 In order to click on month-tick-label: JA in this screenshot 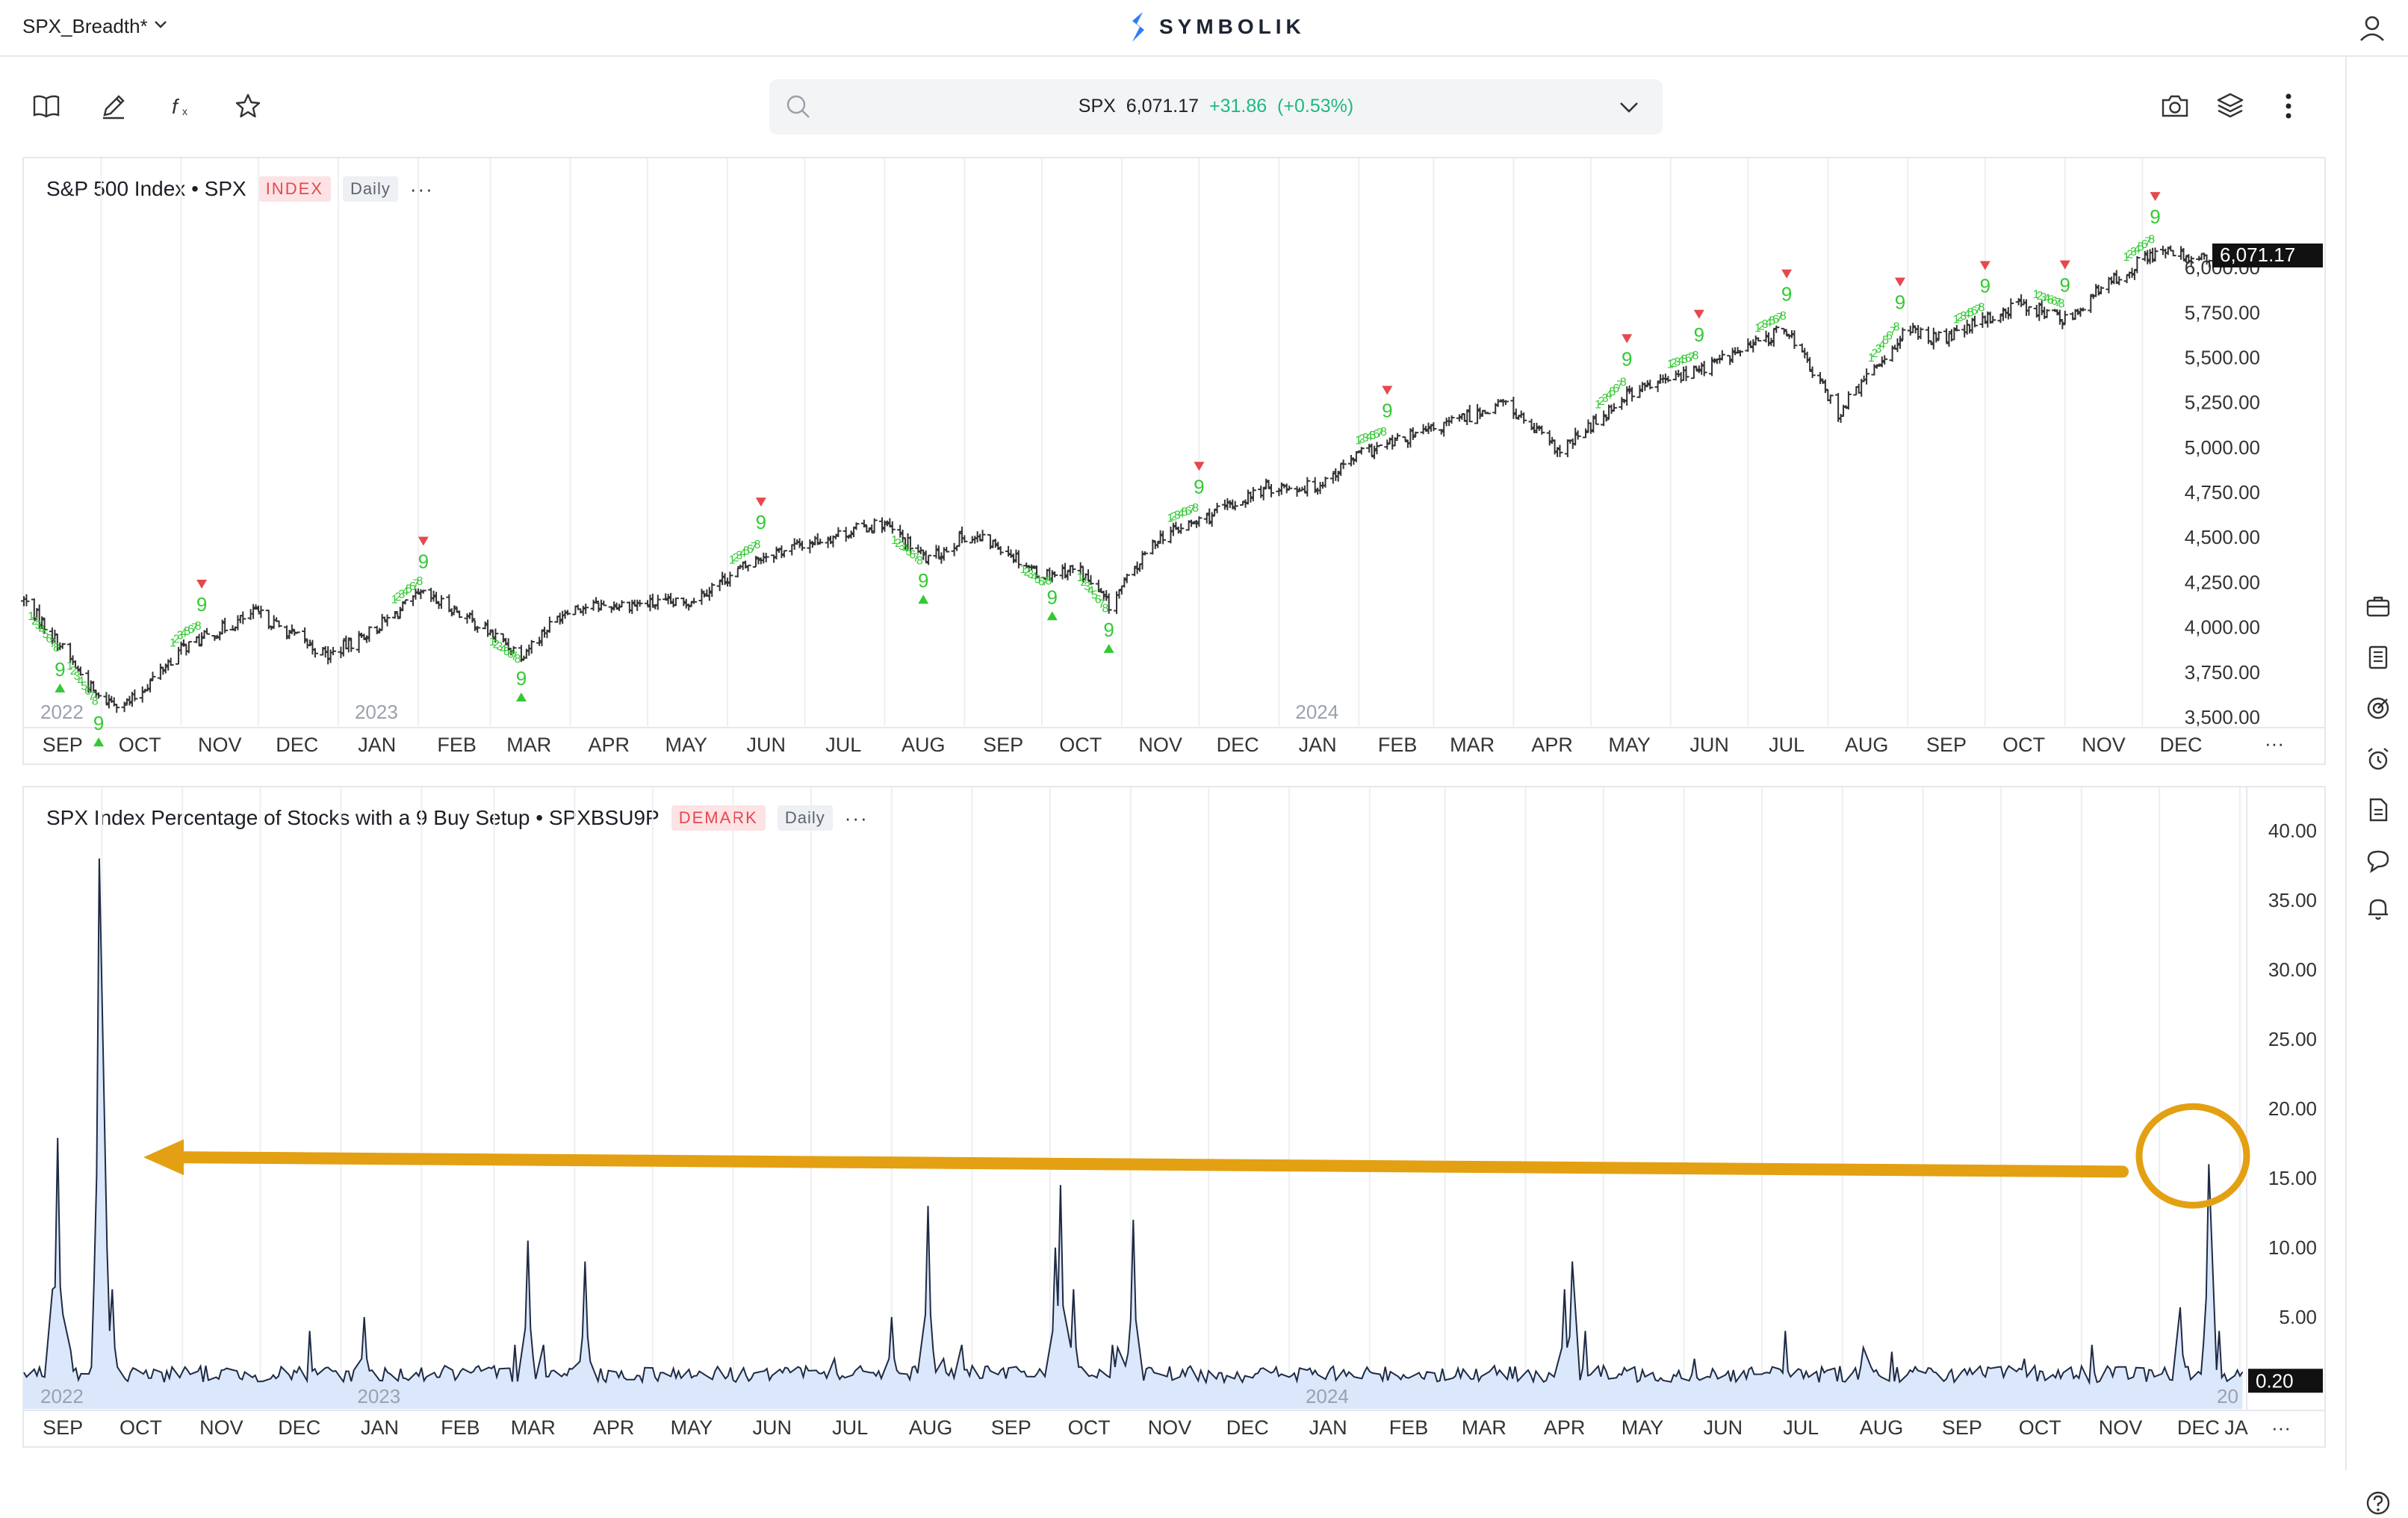, I will do `click(2236, 1427)`.